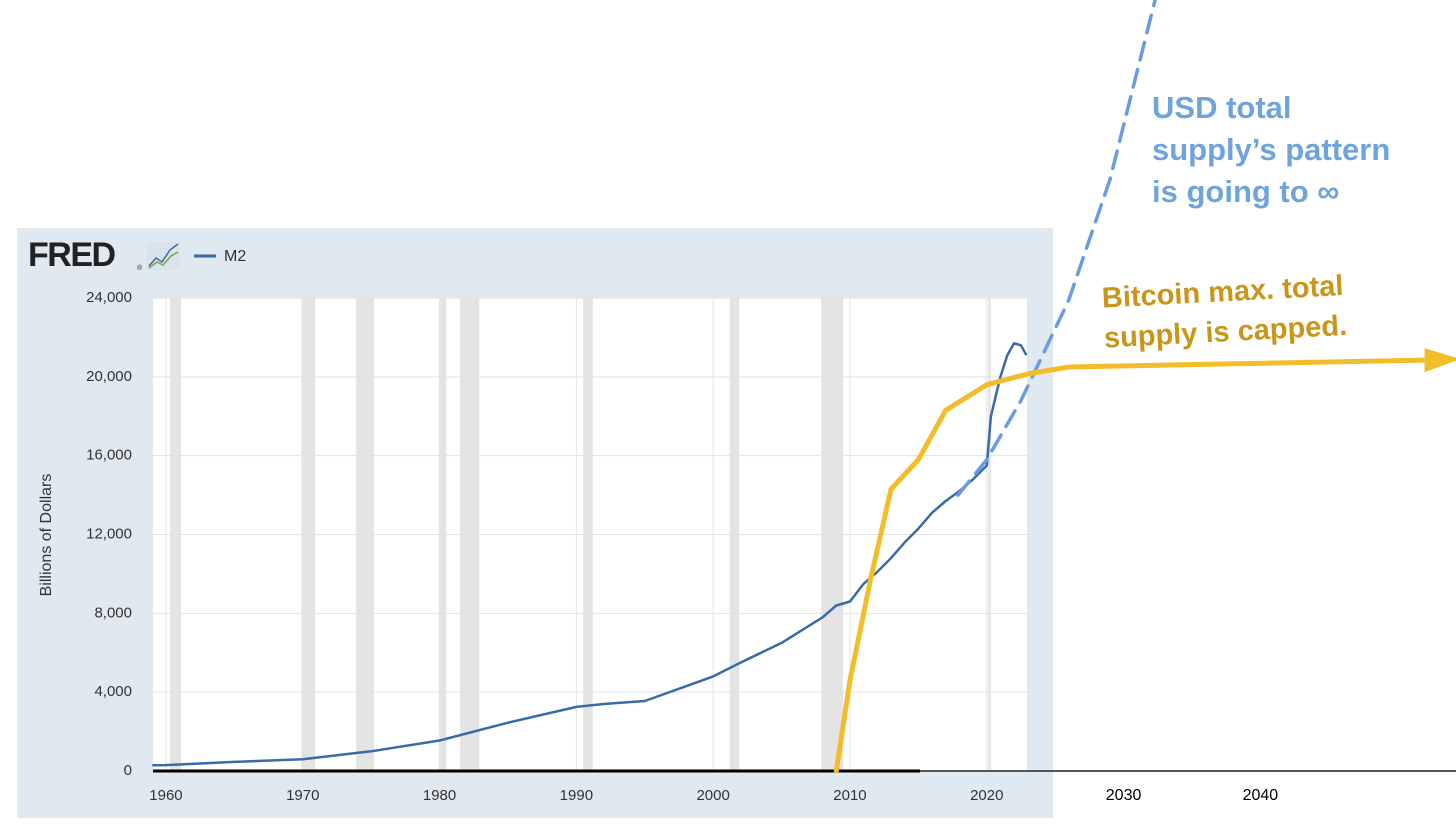  Describe the element at coordinates (1261, 795) in the screenshot. I see `x-tick-label: 2040` at that location.